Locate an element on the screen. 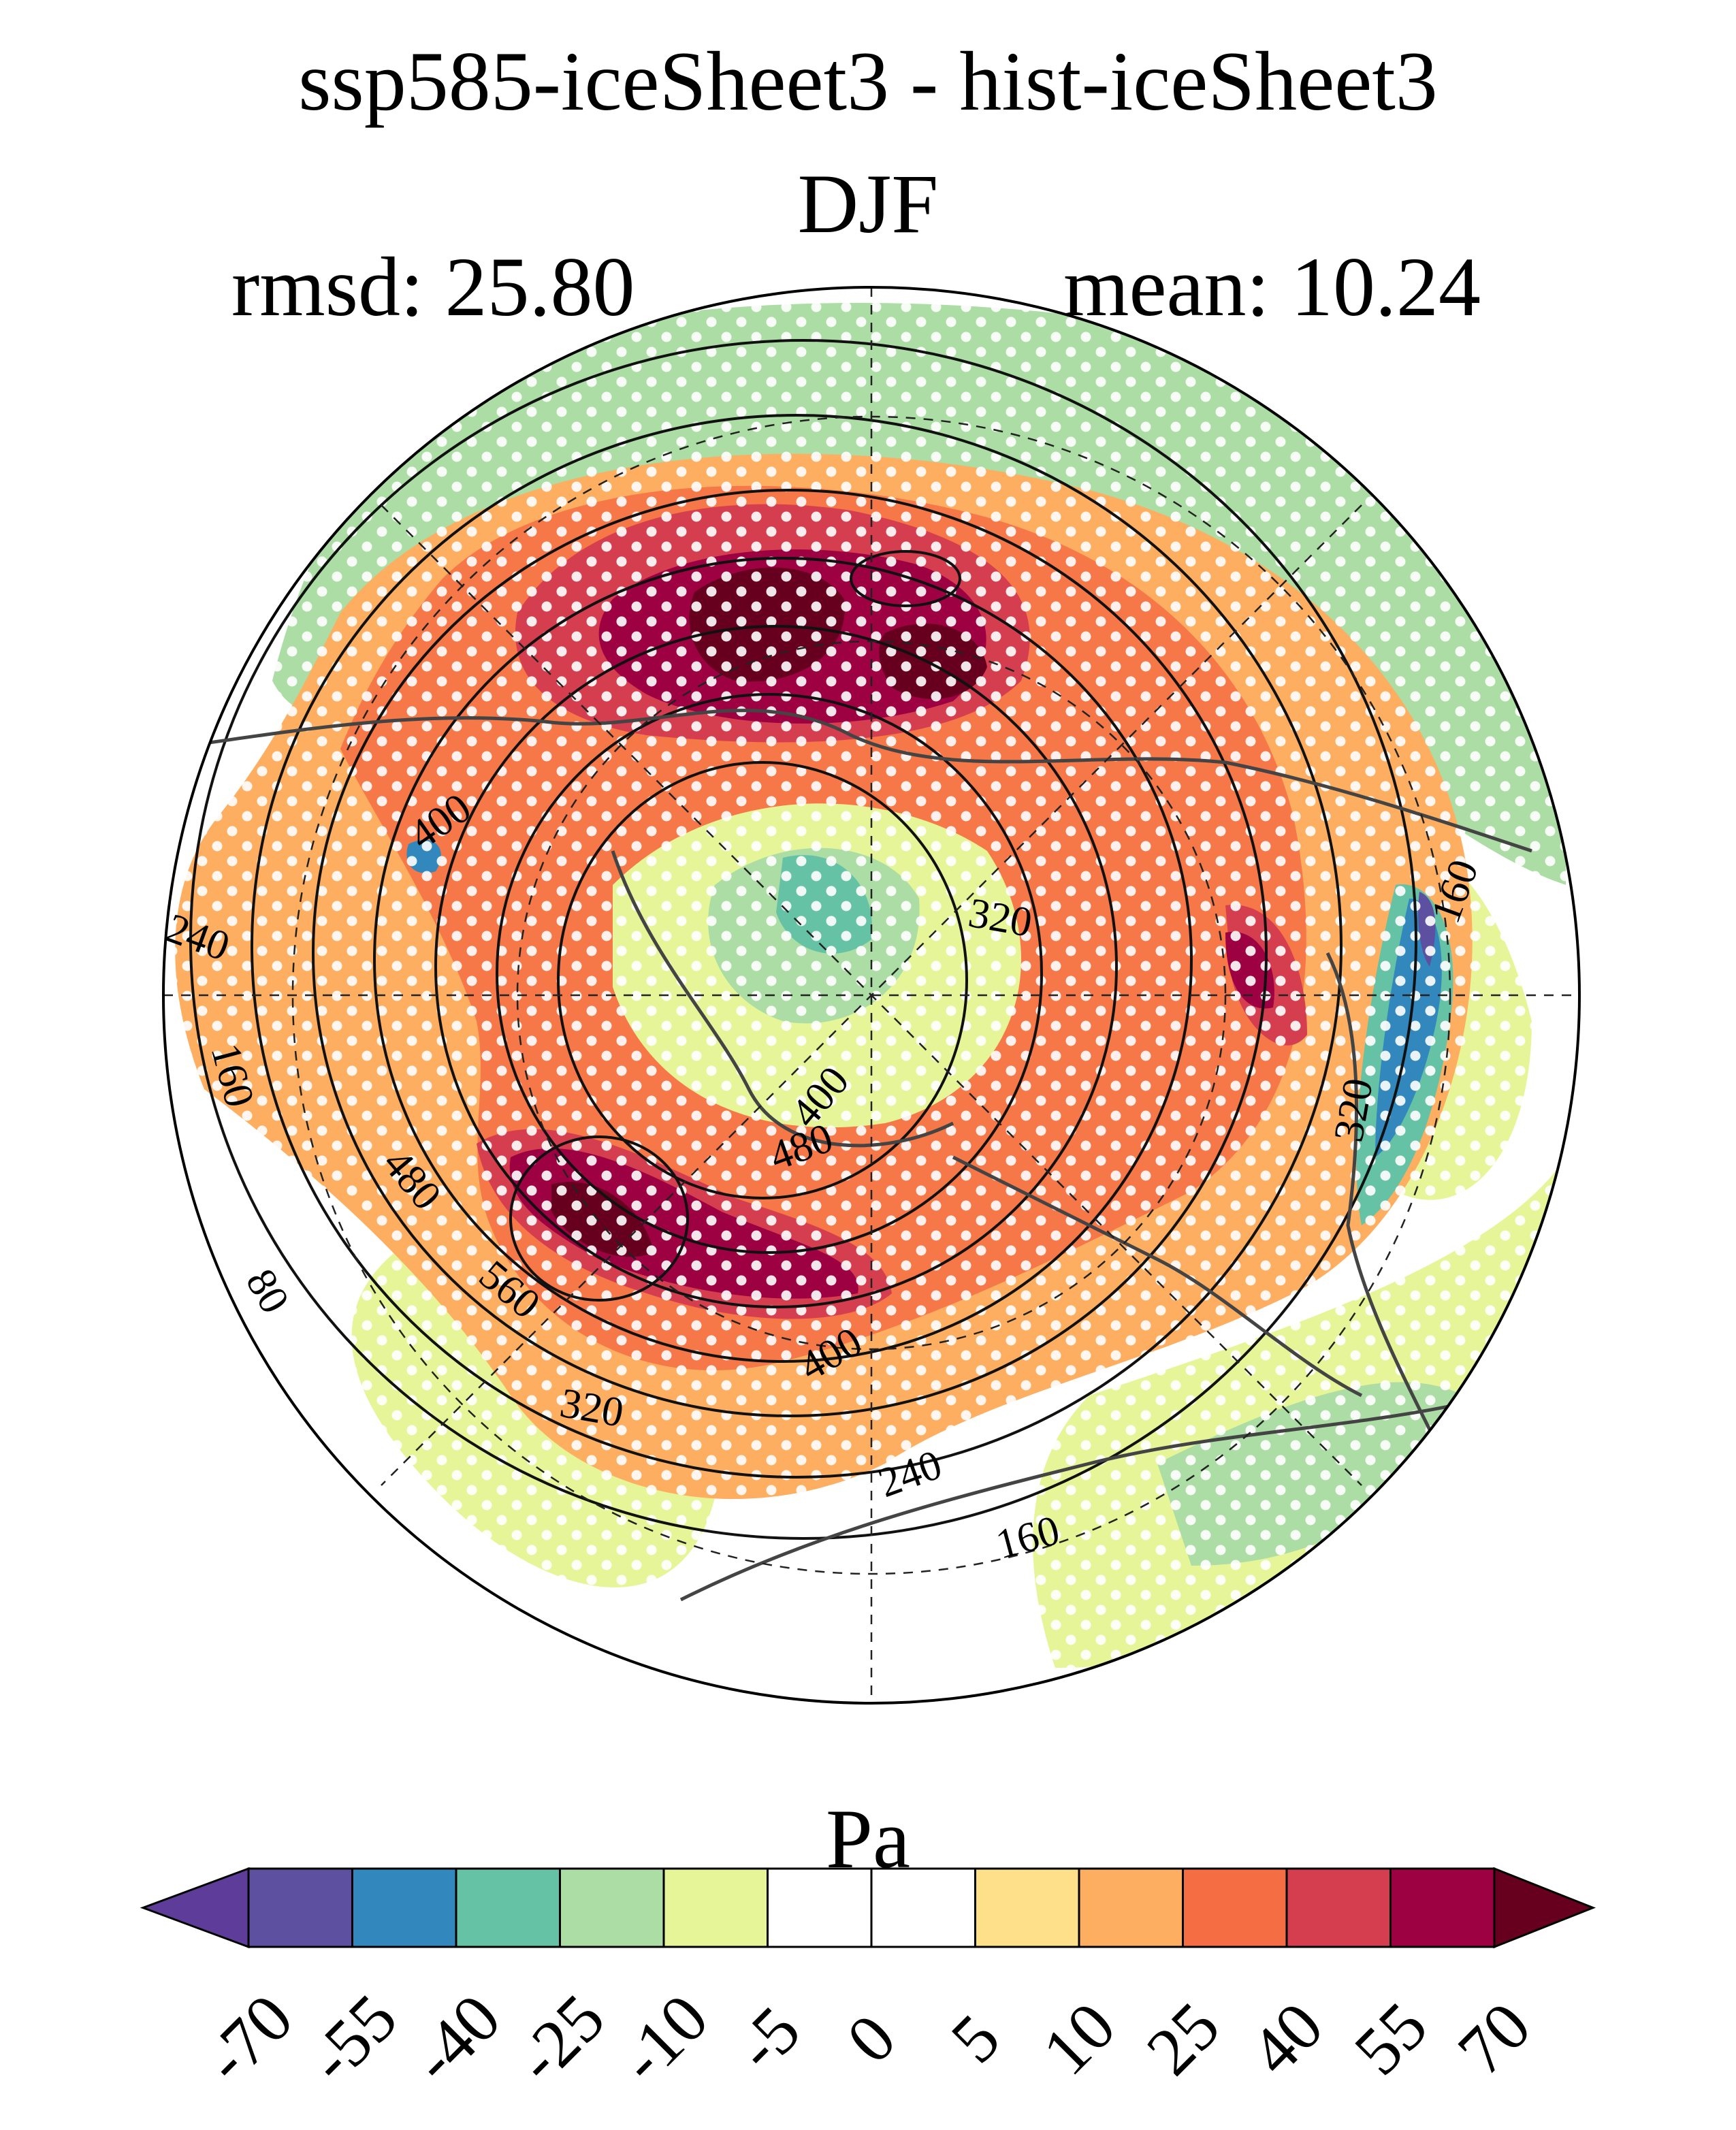  mean-label: mean: 10.24 is located at coordinates (1272, 287).